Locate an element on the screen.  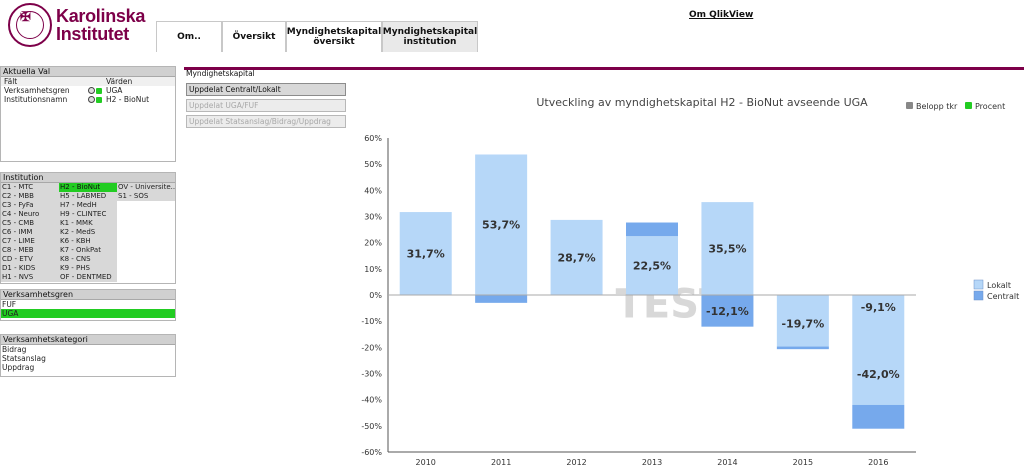
y-tick-label: -10% is located at coordinates (371, 321).